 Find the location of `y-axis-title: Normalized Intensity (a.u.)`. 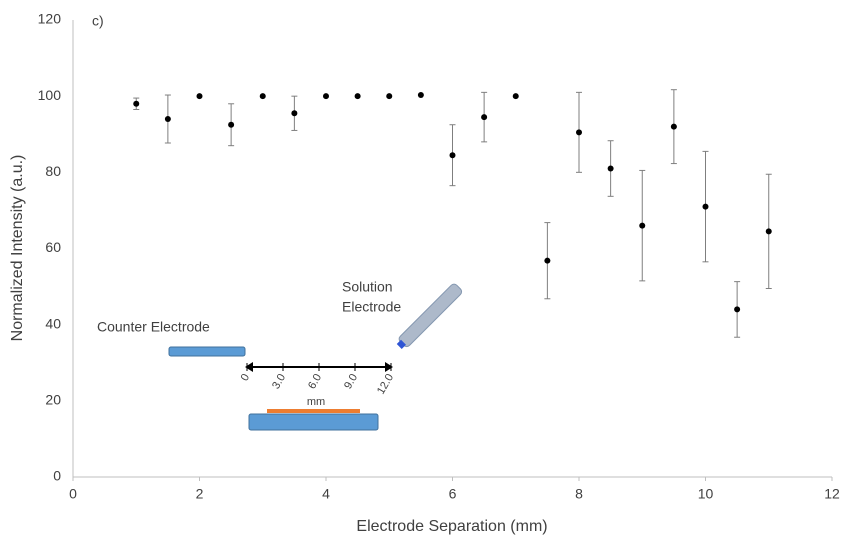

y-axis-title: Normalized Intensity (a.u.) is located at coordinates (17, 248).